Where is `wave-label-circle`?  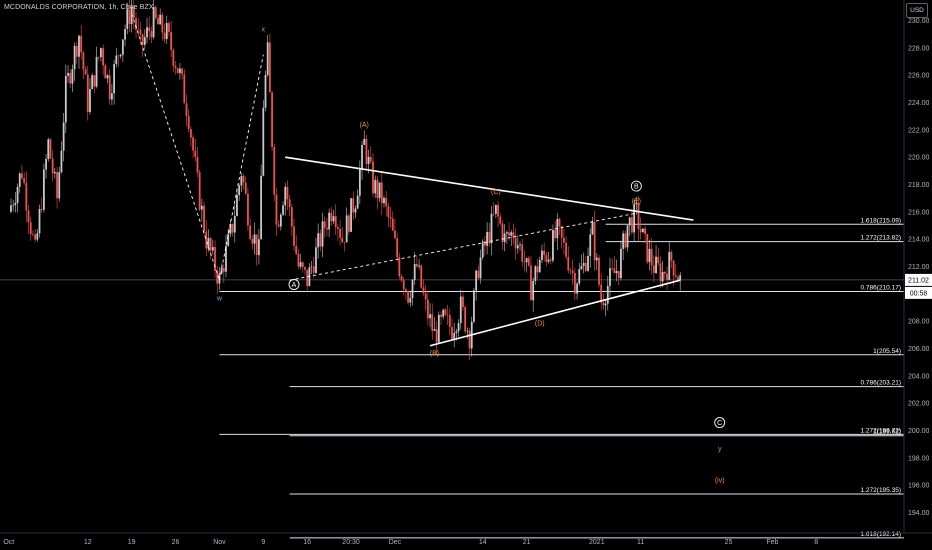 wave-label-circle is located at coordinates (294, 284).